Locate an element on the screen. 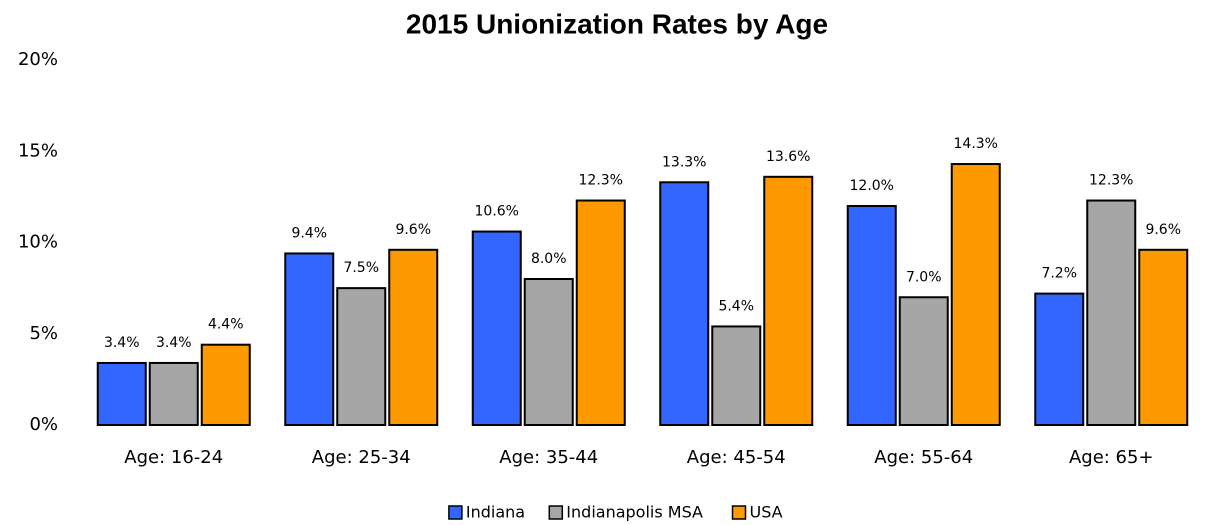 This screenshot has width=1205, height=525. data-label: 12.0% is located at coordinates (872, 186).